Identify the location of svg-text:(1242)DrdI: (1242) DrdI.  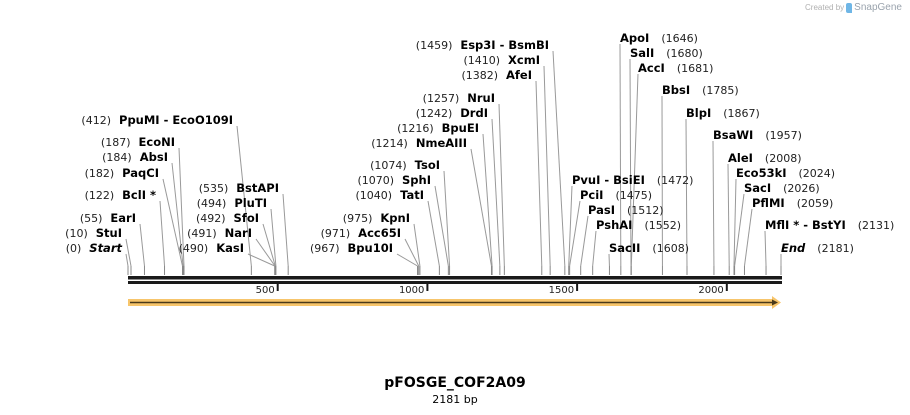
(452, 113).